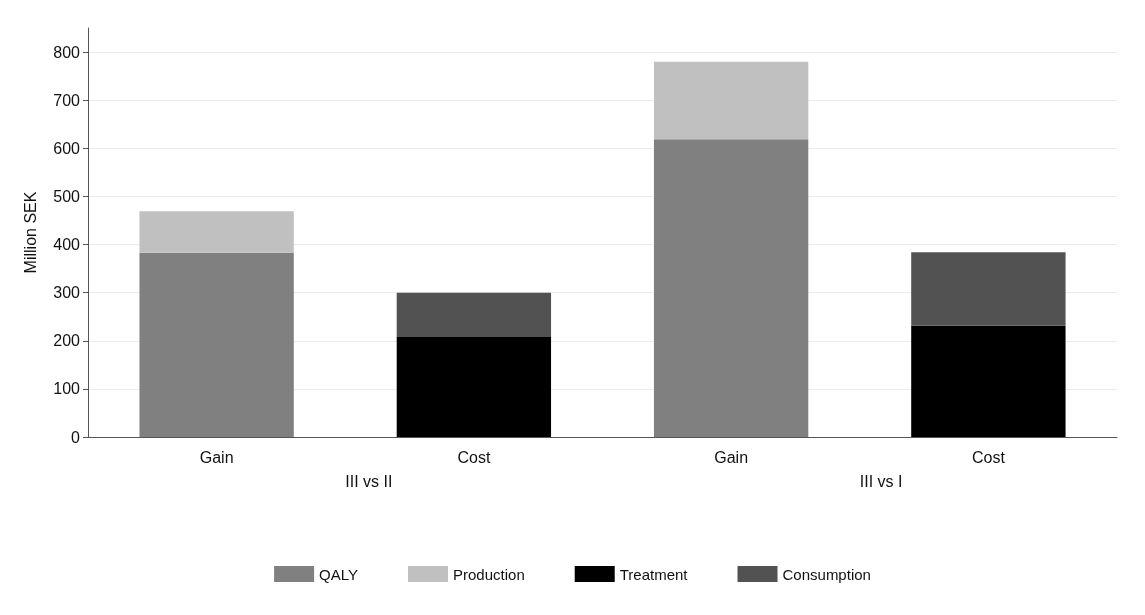 This screenshot has height=615, width=1145. Describe the element at coordinates (369, 481) in the screenshot. I see `text: III vs II` at that location.